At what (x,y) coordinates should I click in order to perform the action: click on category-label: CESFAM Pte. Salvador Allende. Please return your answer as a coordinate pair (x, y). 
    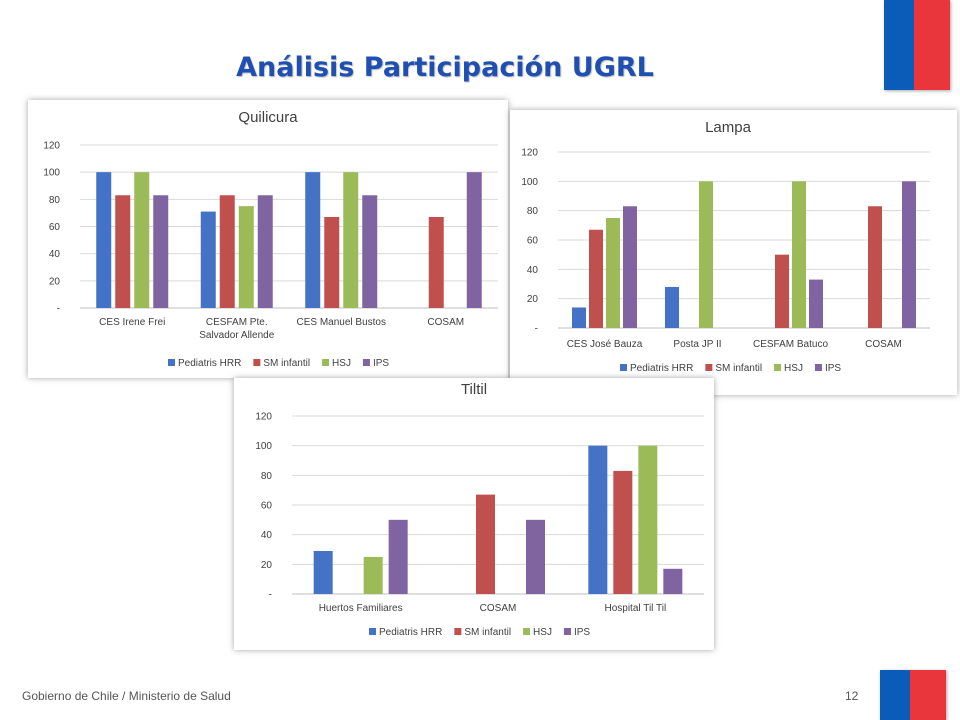
    Looking at the image, I should click on (236, 329).